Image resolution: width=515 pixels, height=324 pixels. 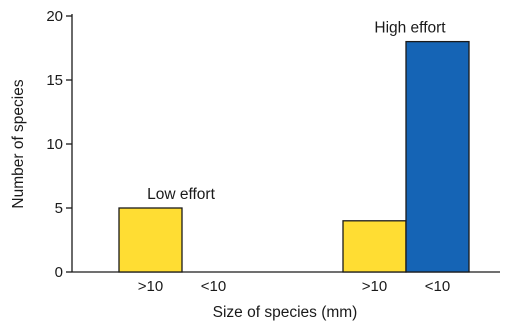 I want to click on y-tick-label: 10, so click(x=54, y=144).